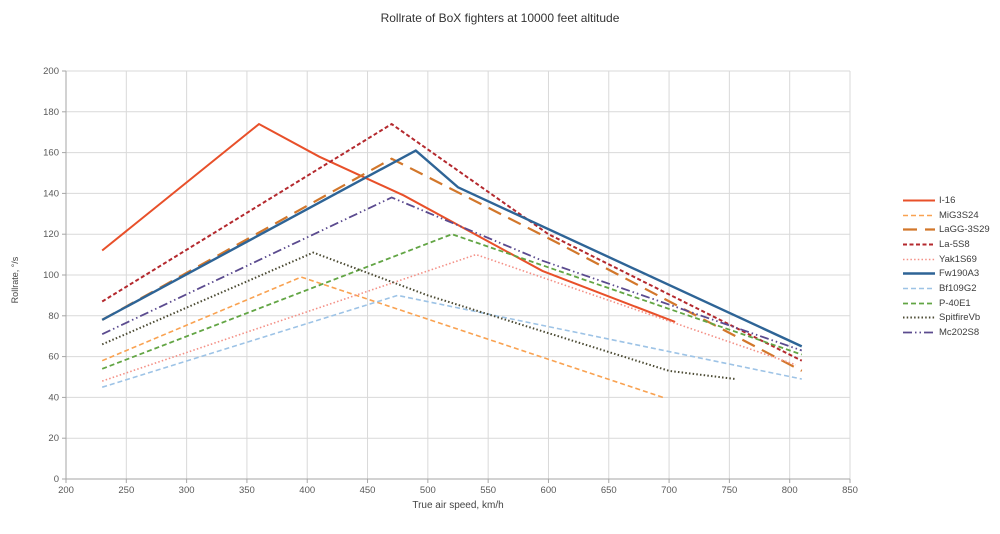 The image size is (1000, 534). What do you see at coordinates (51, 193) in the screenshot?
I see `y-tick-label: 140` at bounding box center [51, 193].